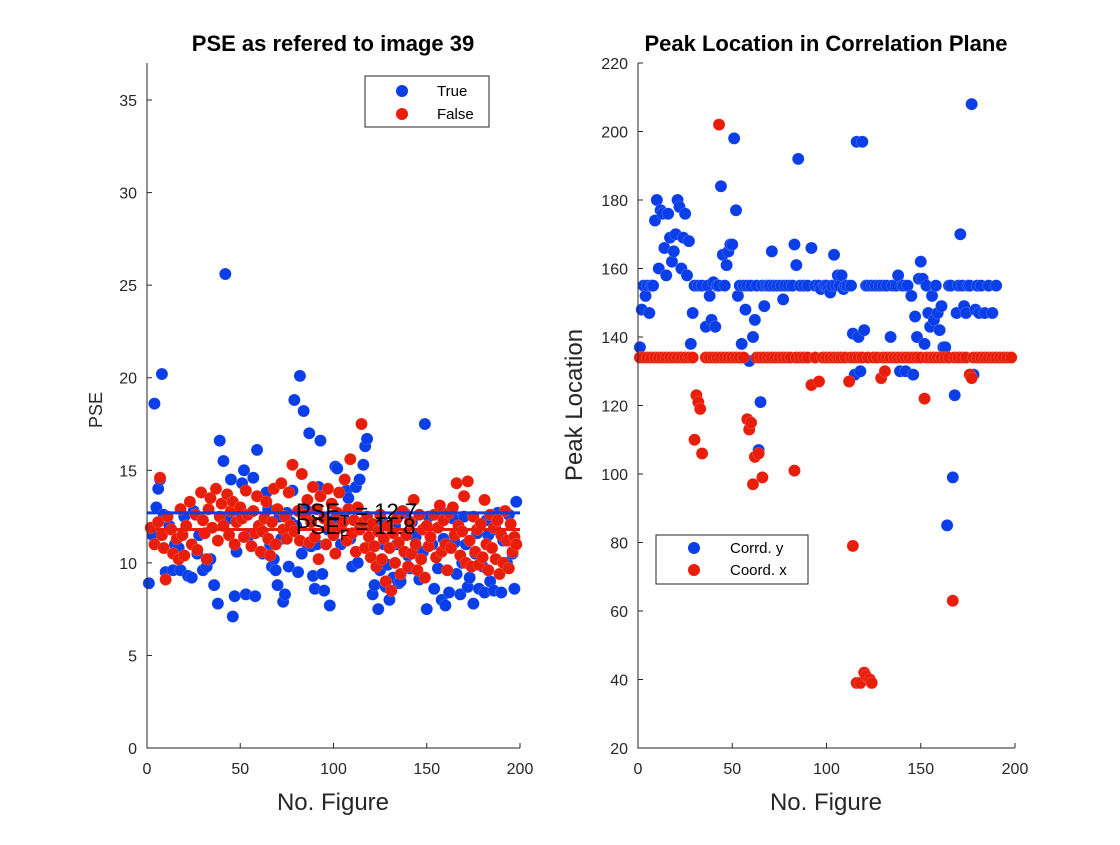 This screenshot has width=1120, height=845. What do you see at coordinates (355, 529) in the screenshot?
I see `annotation-pse-false: PSEF = 11.8` at bounding box center [355, 529].